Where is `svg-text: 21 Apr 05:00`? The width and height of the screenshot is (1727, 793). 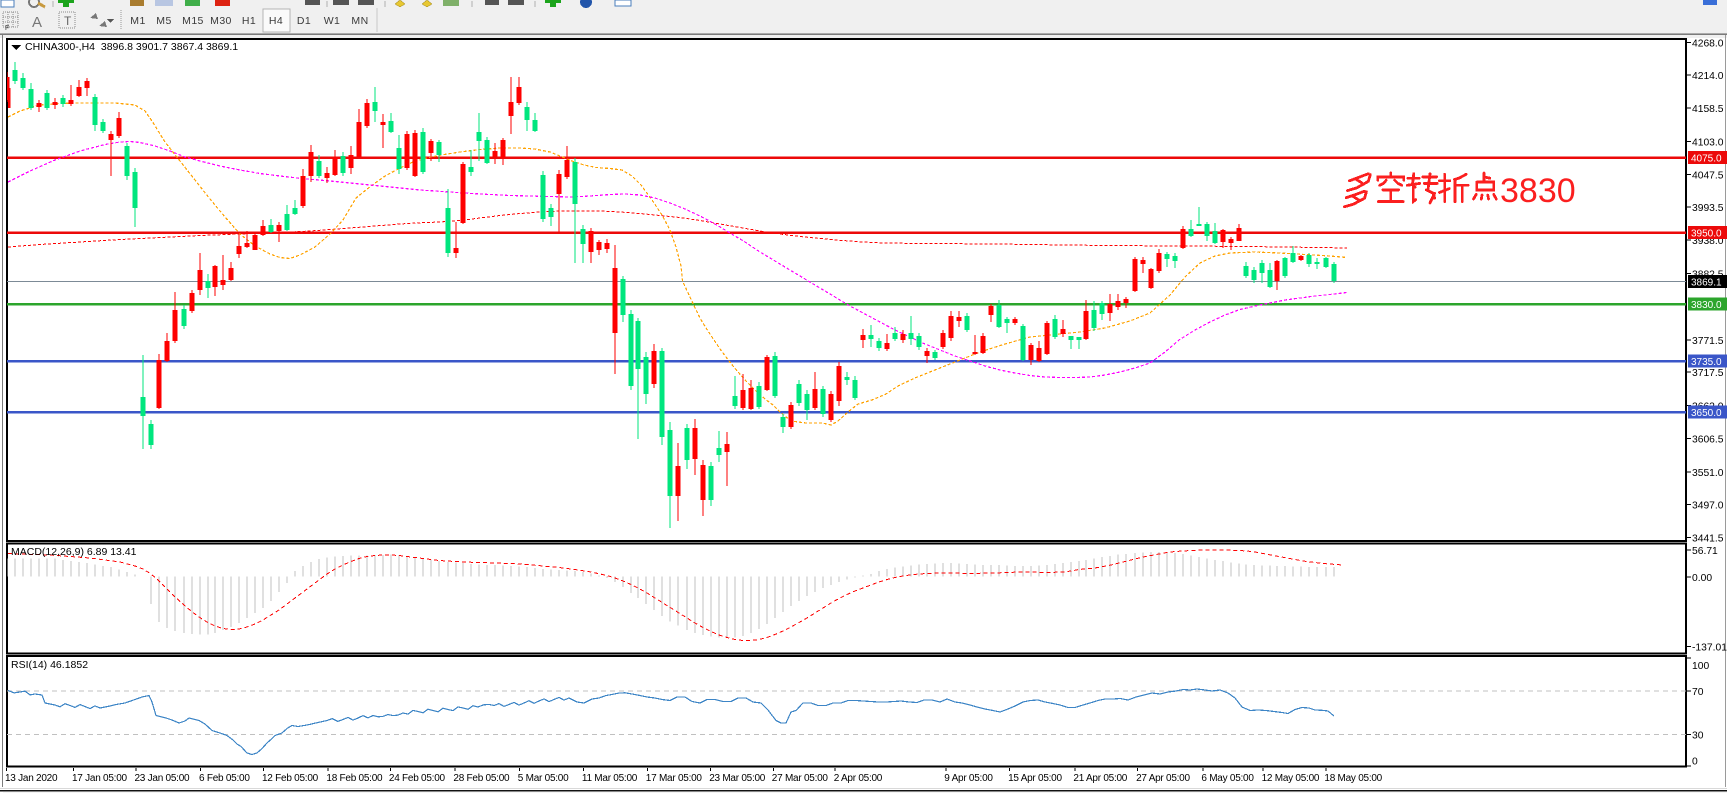
svg-text: 21 Apr 05:00 is located at coordinates (1100, 778).